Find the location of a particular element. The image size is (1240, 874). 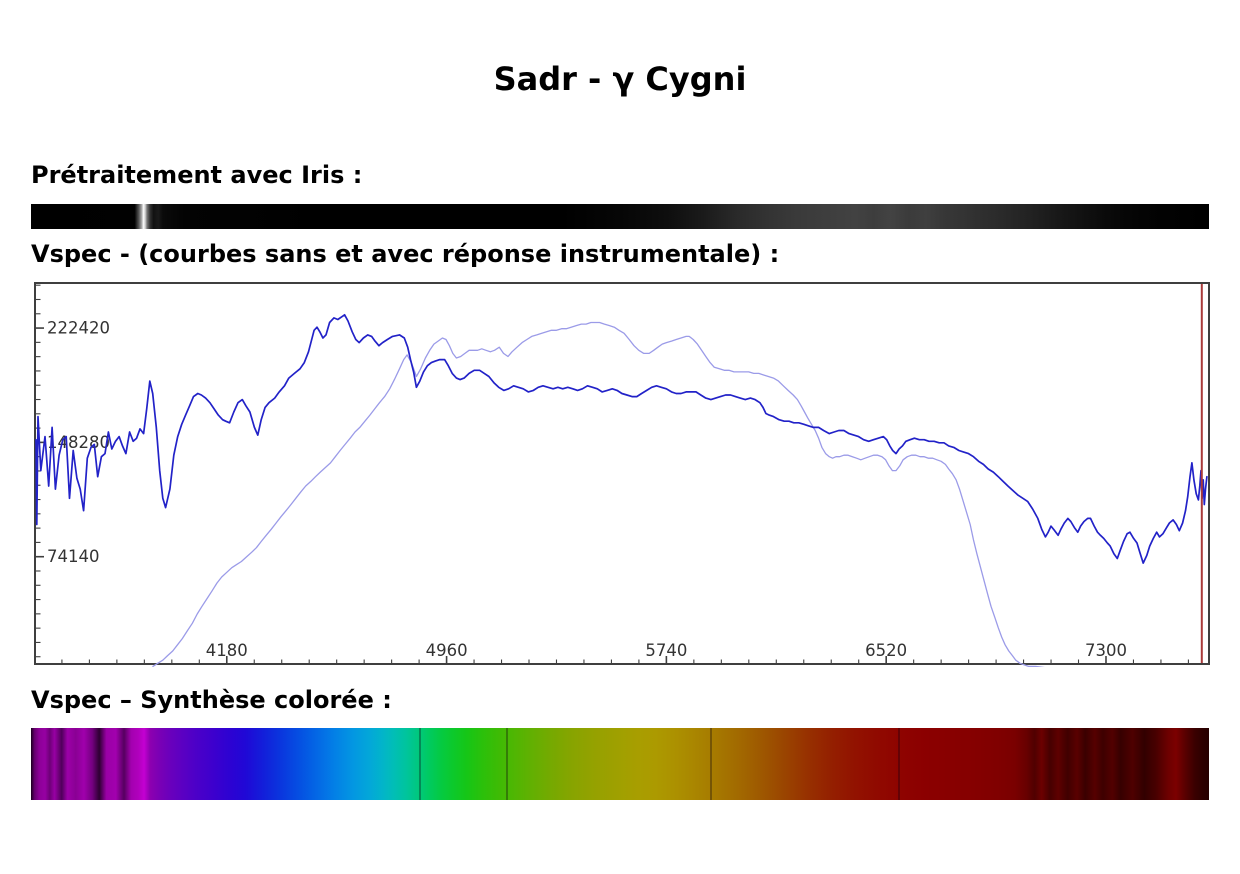

x-tick-label: 4180 is located at coordinates (227, 650).